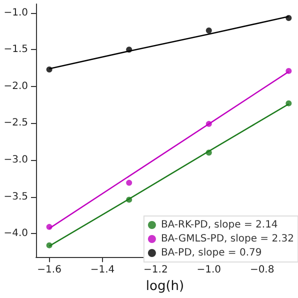 The image size is (298, 298). Describe the element at coordinates (219, 225) in the screenshot. I see `legend-label: BA-RK-PD, slope = 2.14` at that location.